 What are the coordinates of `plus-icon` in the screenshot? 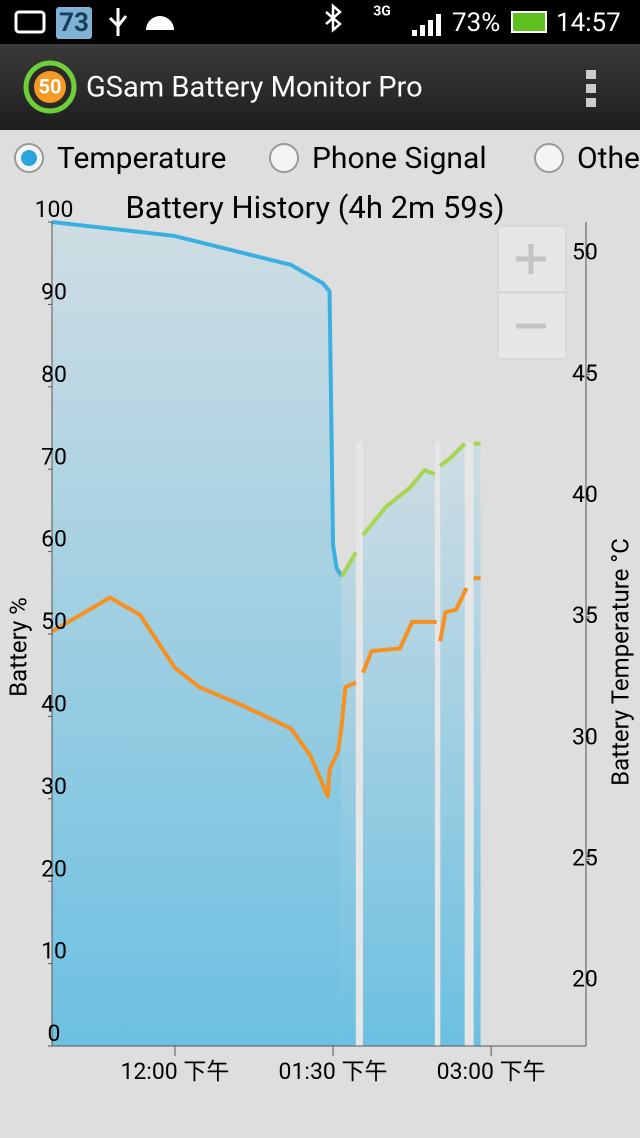 It's located at (531, 259).